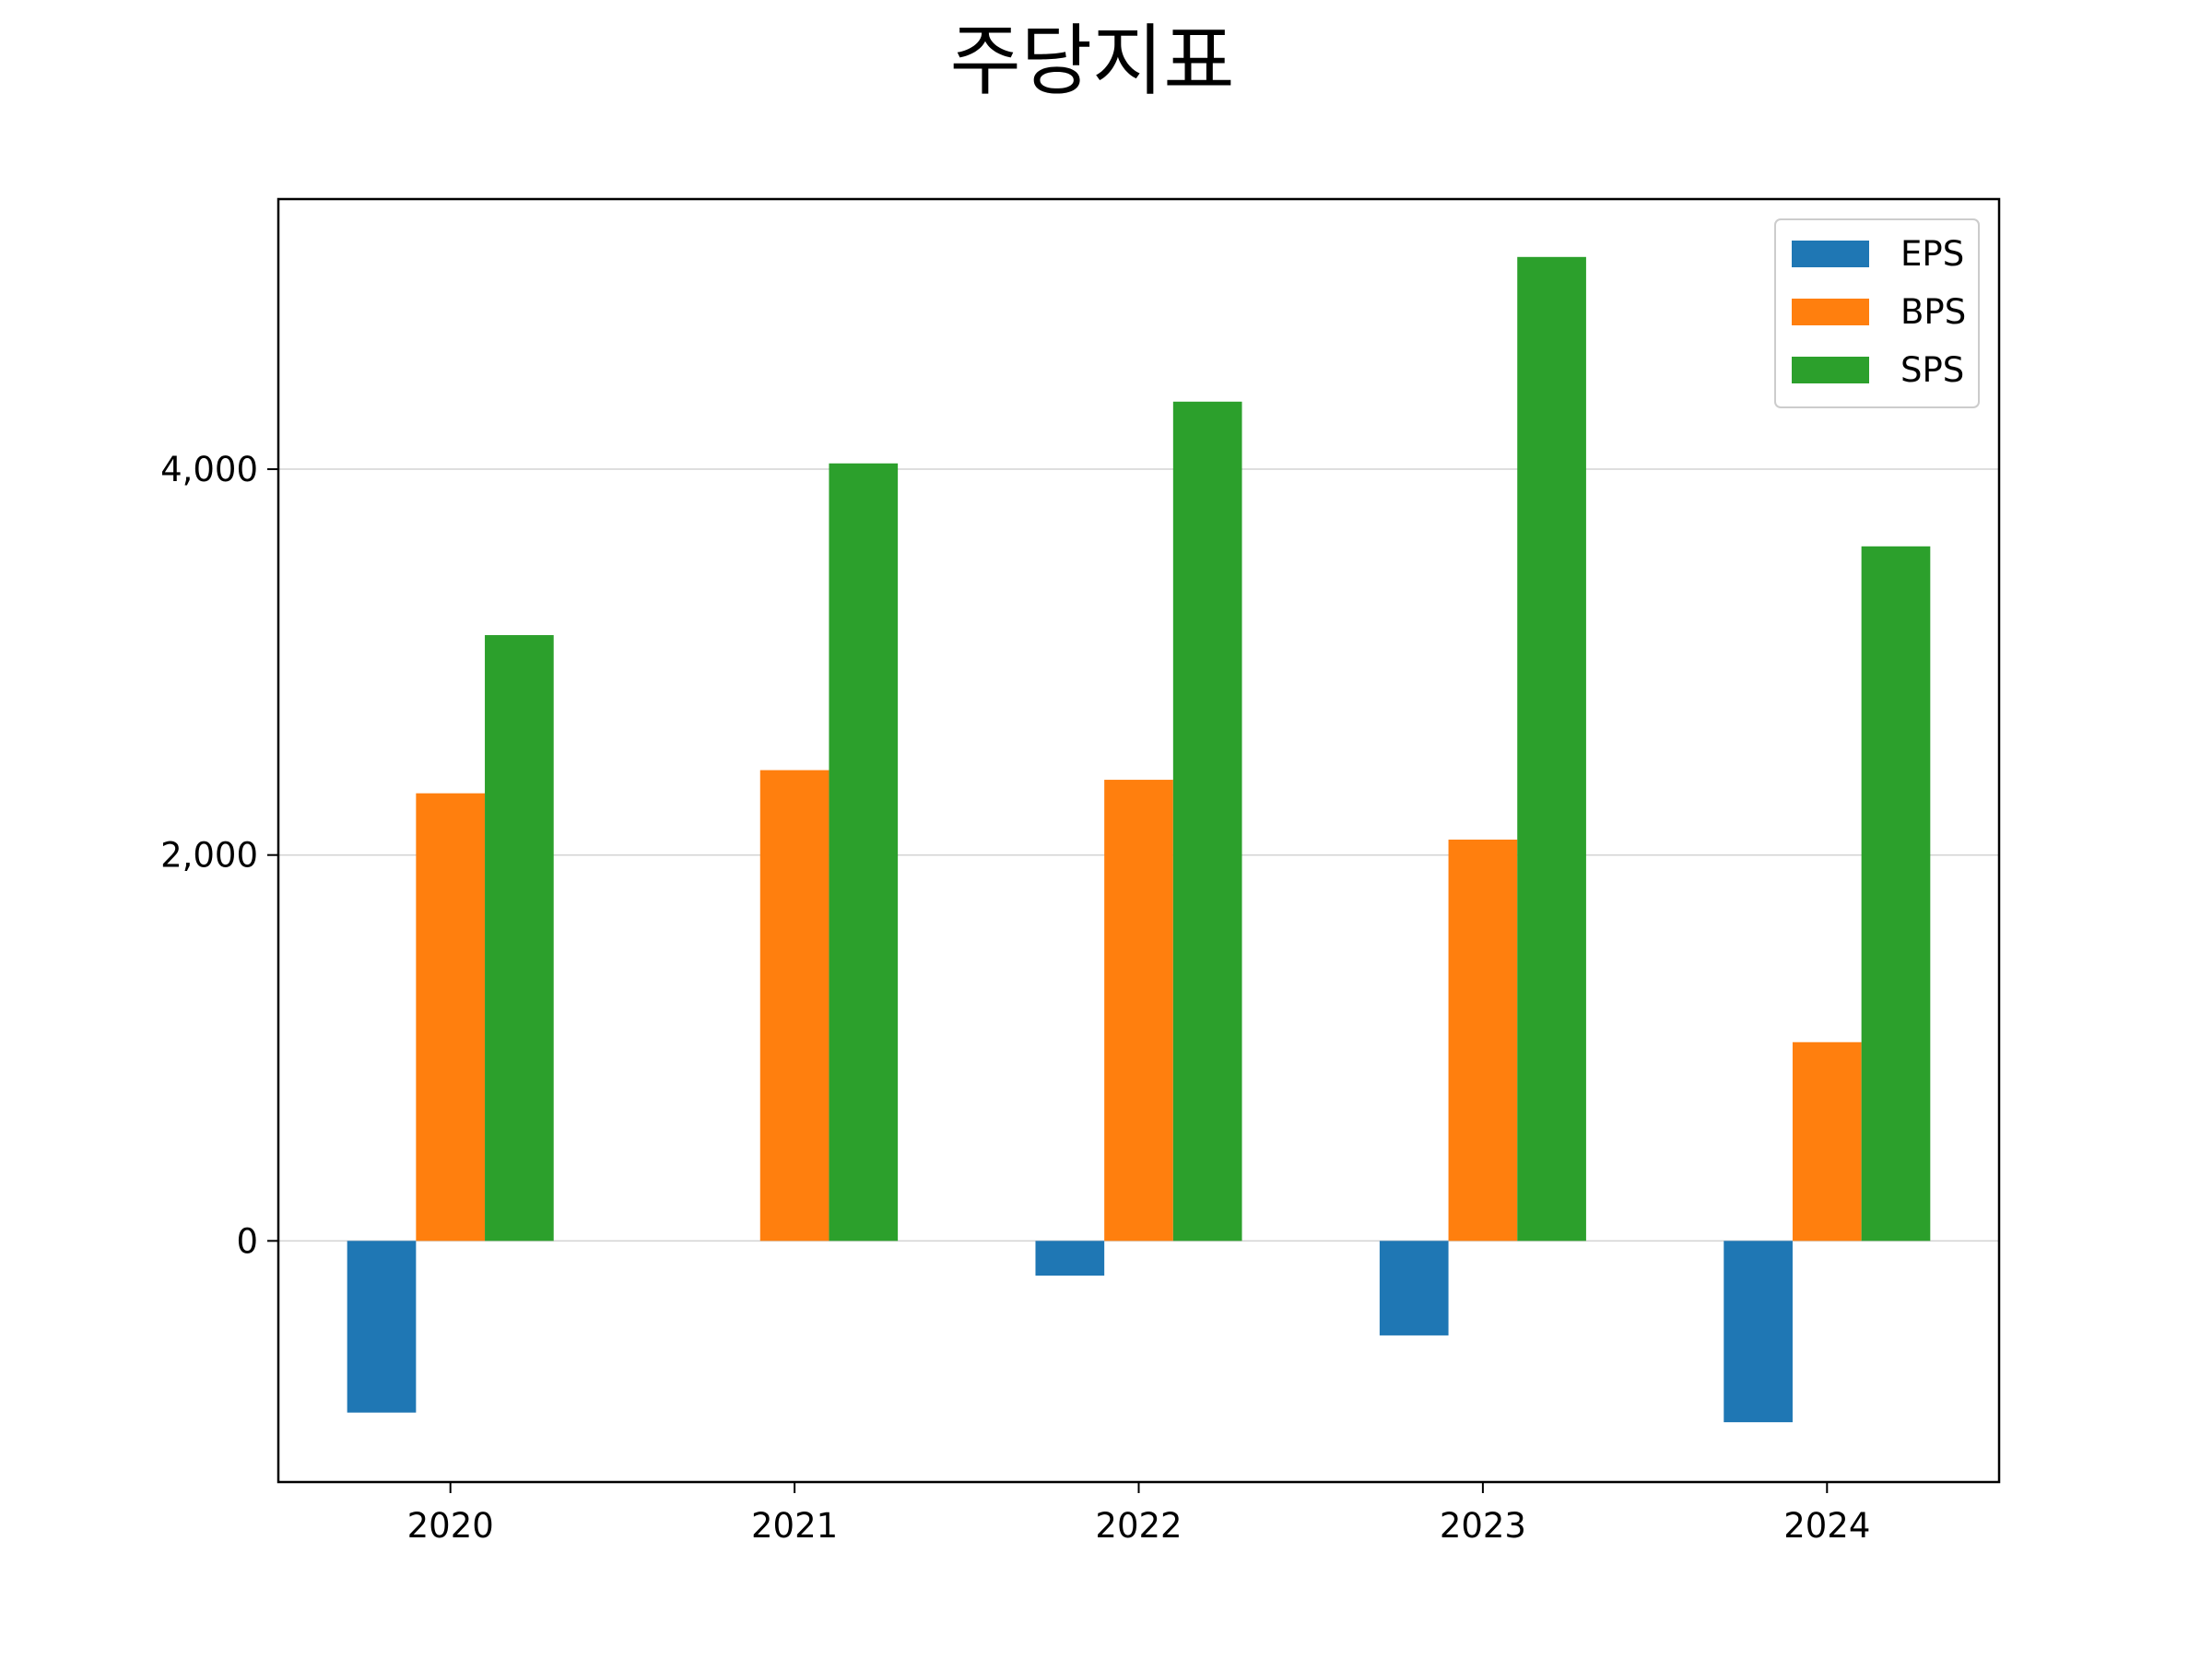 The width and height of the screenshot is (2212, 1659). What do you see at coordinates (1551, 748) in the screenshot?
I see `bar-sps-2023` at bounding box center [1551, 748].